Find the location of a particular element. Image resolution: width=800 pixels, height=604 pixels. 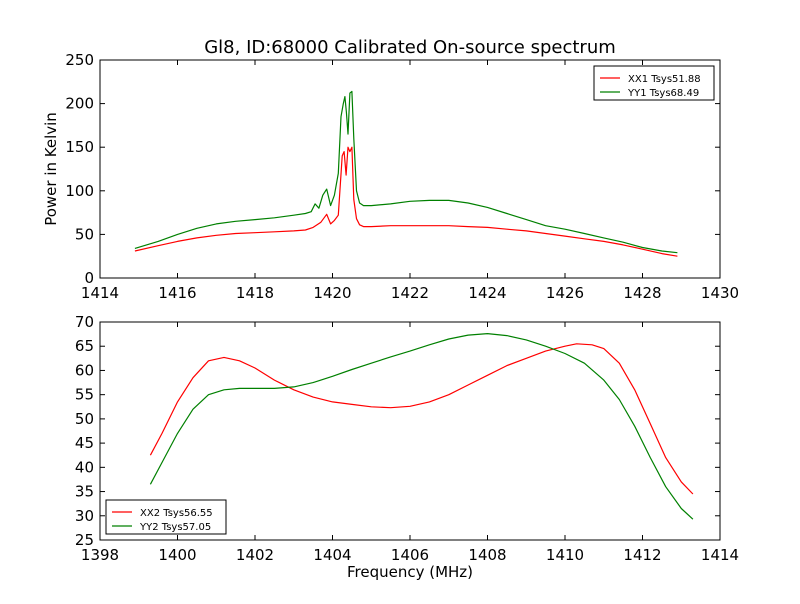

chart2-legend-box is located at coordinates (166, 517).